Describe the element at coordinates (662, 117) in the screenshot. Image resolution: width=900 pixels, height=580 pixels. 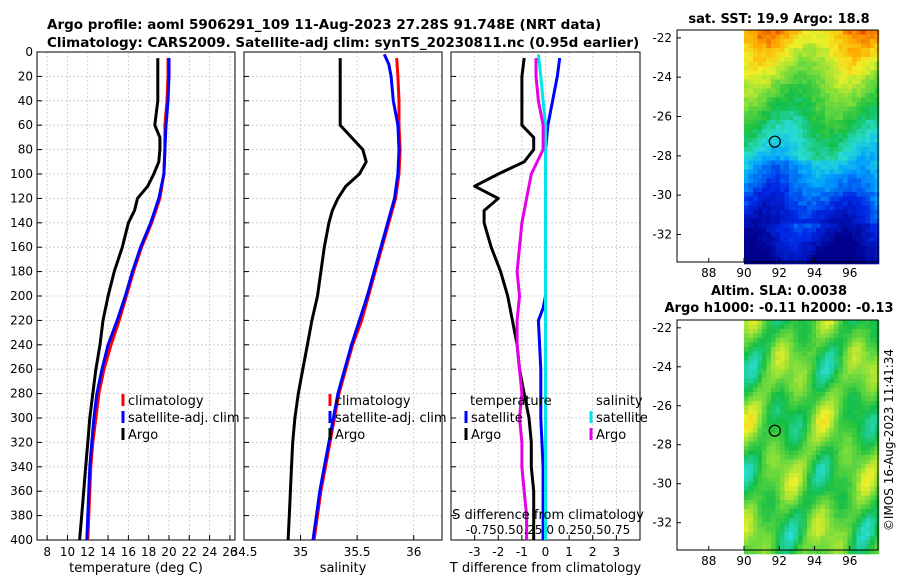
I see `y-tick-label: -26` at that location.